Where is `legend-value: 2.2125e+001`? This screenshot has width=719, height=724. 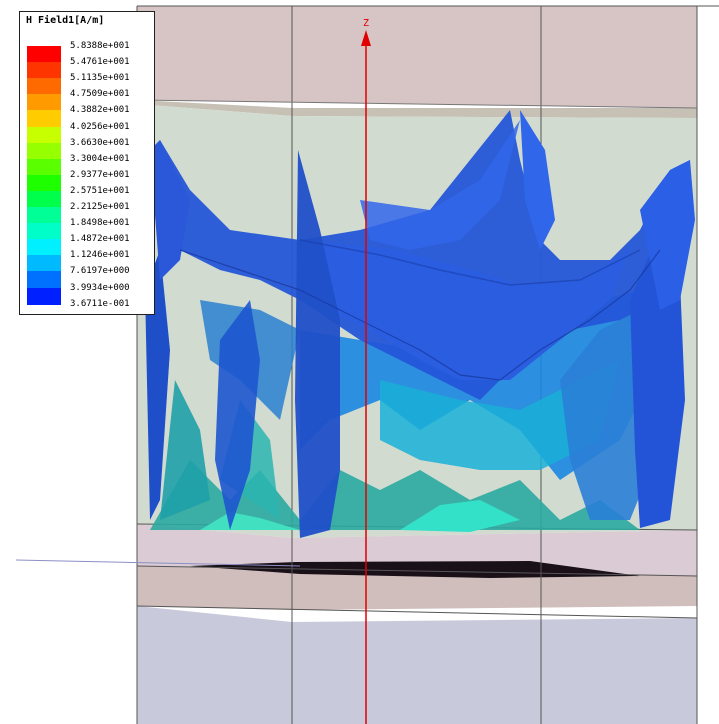 legend-value: 2.2125e+001 is located at coordinates (100, 207).